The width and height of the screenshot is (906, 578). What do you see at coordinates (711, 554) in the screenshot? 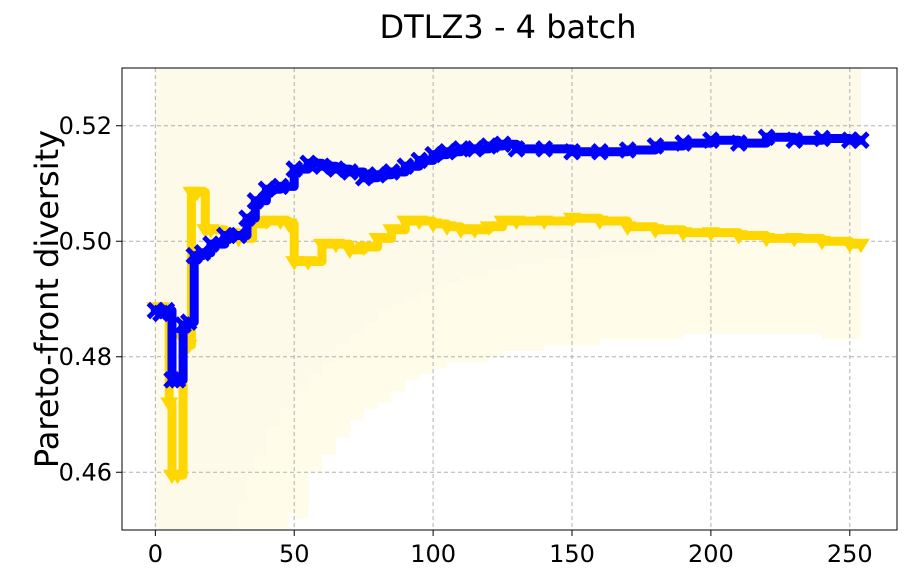
I see `x-tick-label-200: 200` at bounding box center [711, 554].